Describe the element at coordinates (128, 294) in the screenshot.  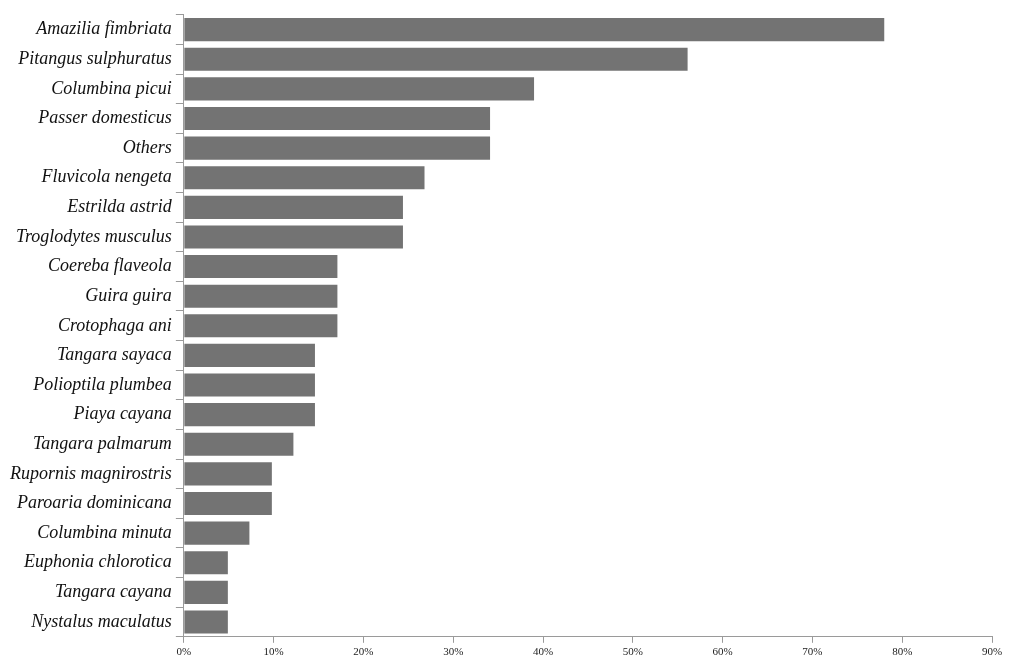
I see `y-tick-label: Guira guira` at that location.